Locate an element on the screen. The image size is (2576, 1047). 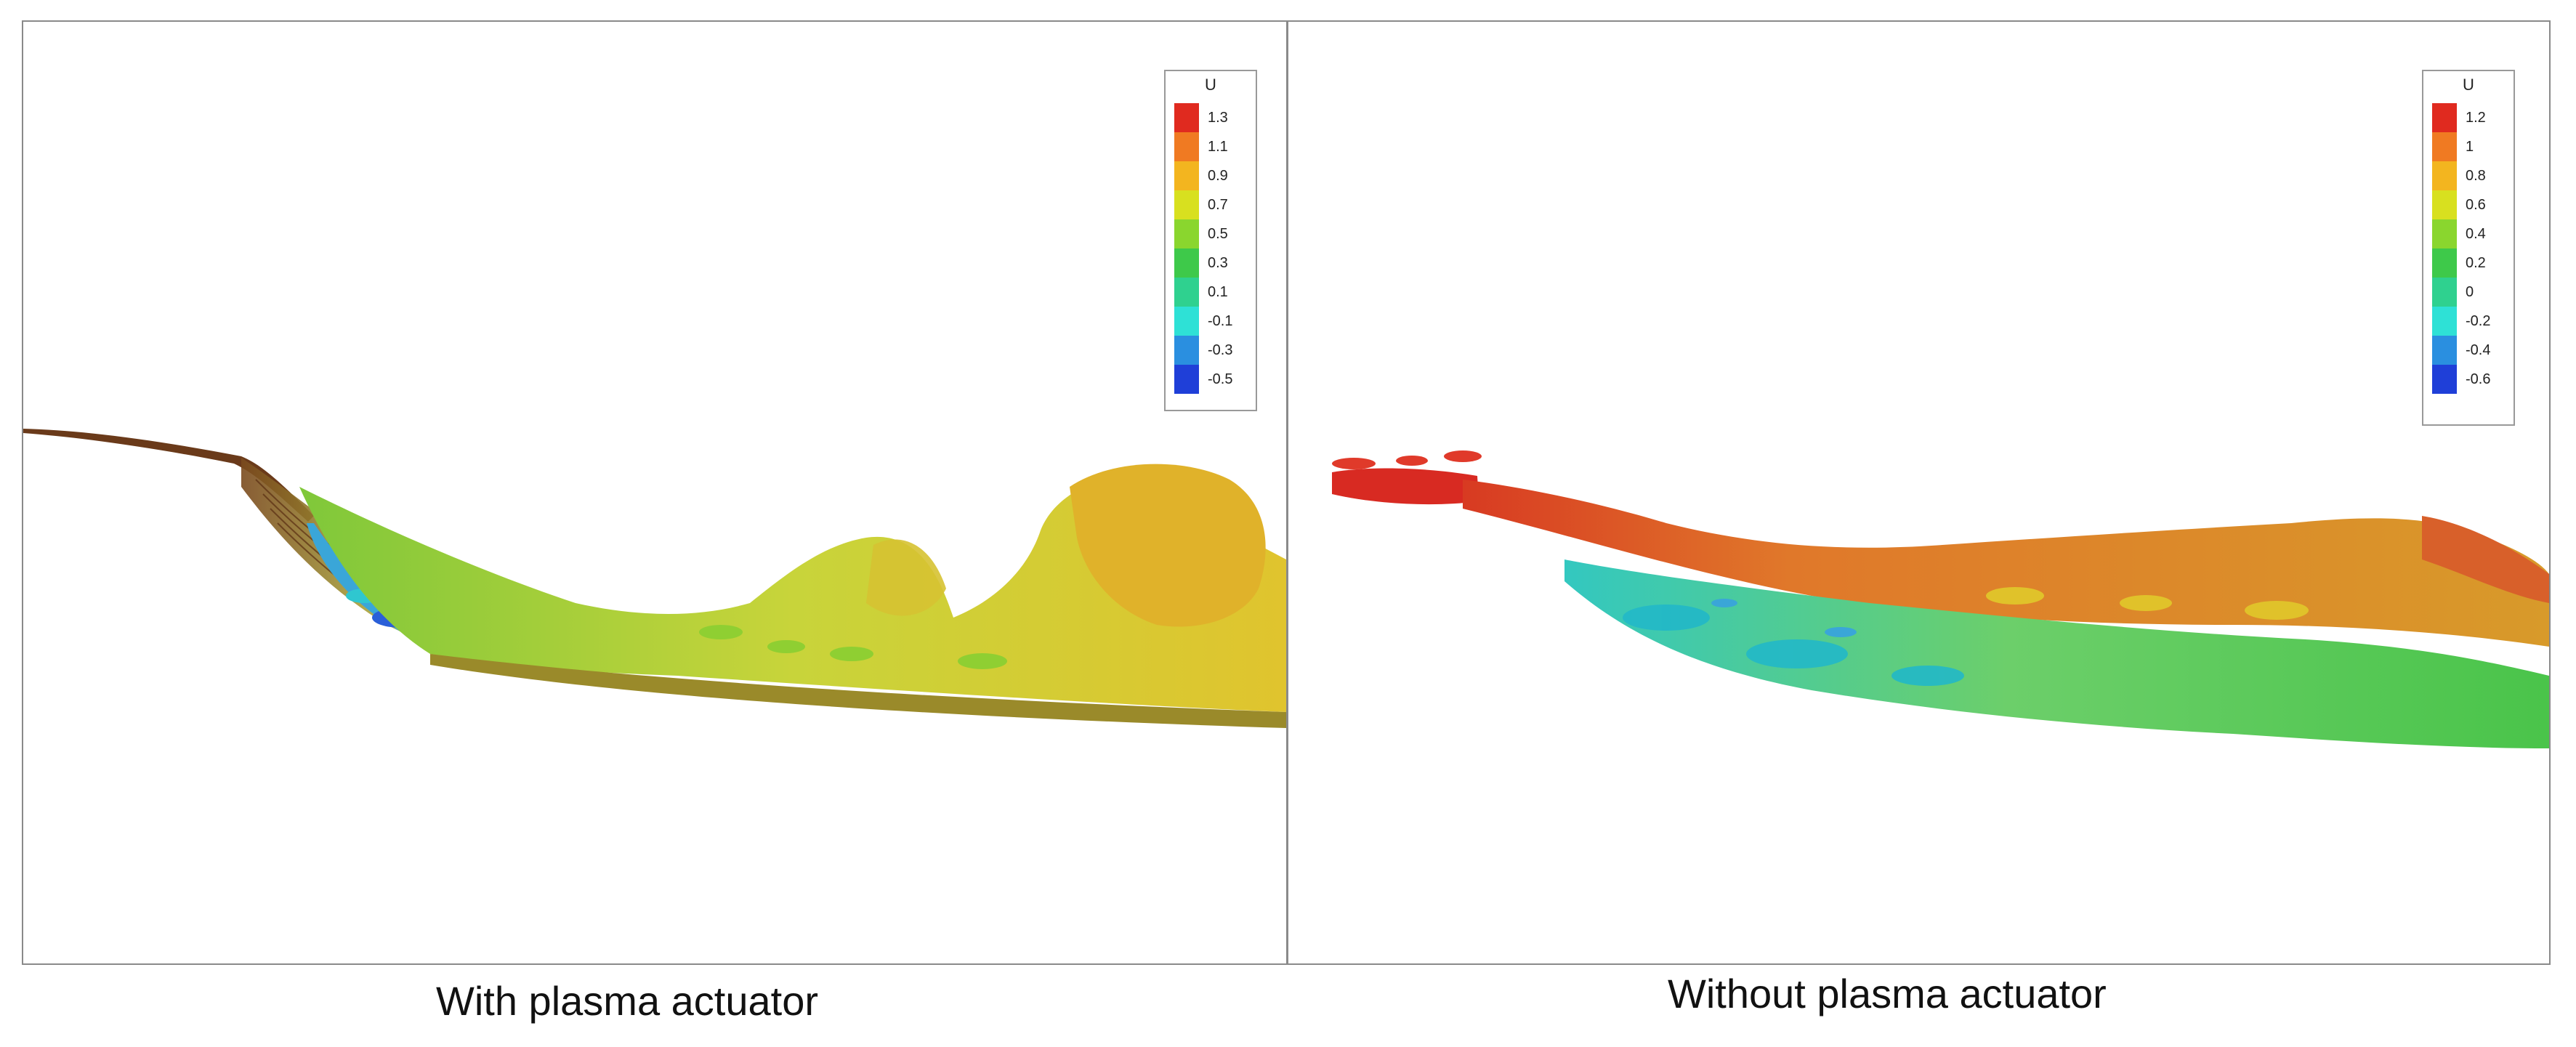
right-colorbar-legend: U 1.2 1 0.8 0.6 0.4 0.2 0 -0.2 -0.4 -0.6 is located at coordinates (2468, 248).